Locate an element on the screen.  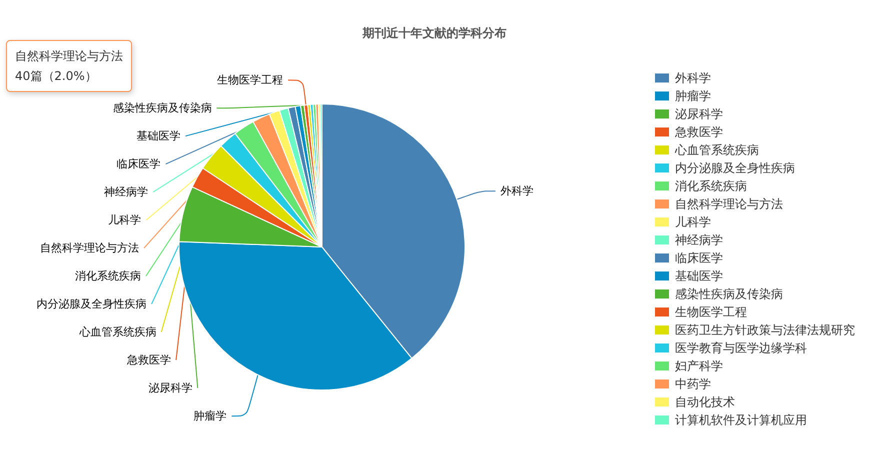
legend-label: 内分泌腺及全身性疾病 is located at coordinates (735, 168).